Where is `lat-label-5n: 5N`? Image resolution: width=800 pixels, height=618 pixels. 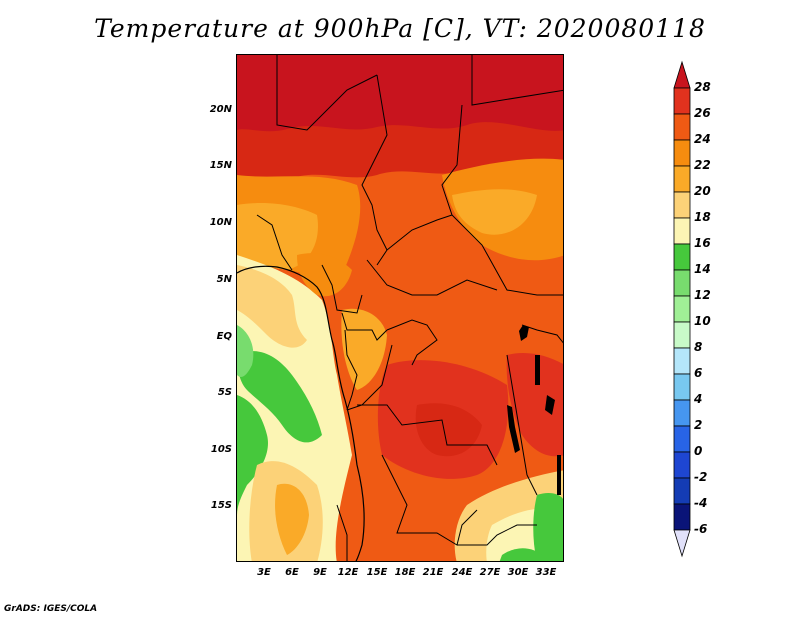
lat-label-5n: 5N is located at coordinates (224, 279).